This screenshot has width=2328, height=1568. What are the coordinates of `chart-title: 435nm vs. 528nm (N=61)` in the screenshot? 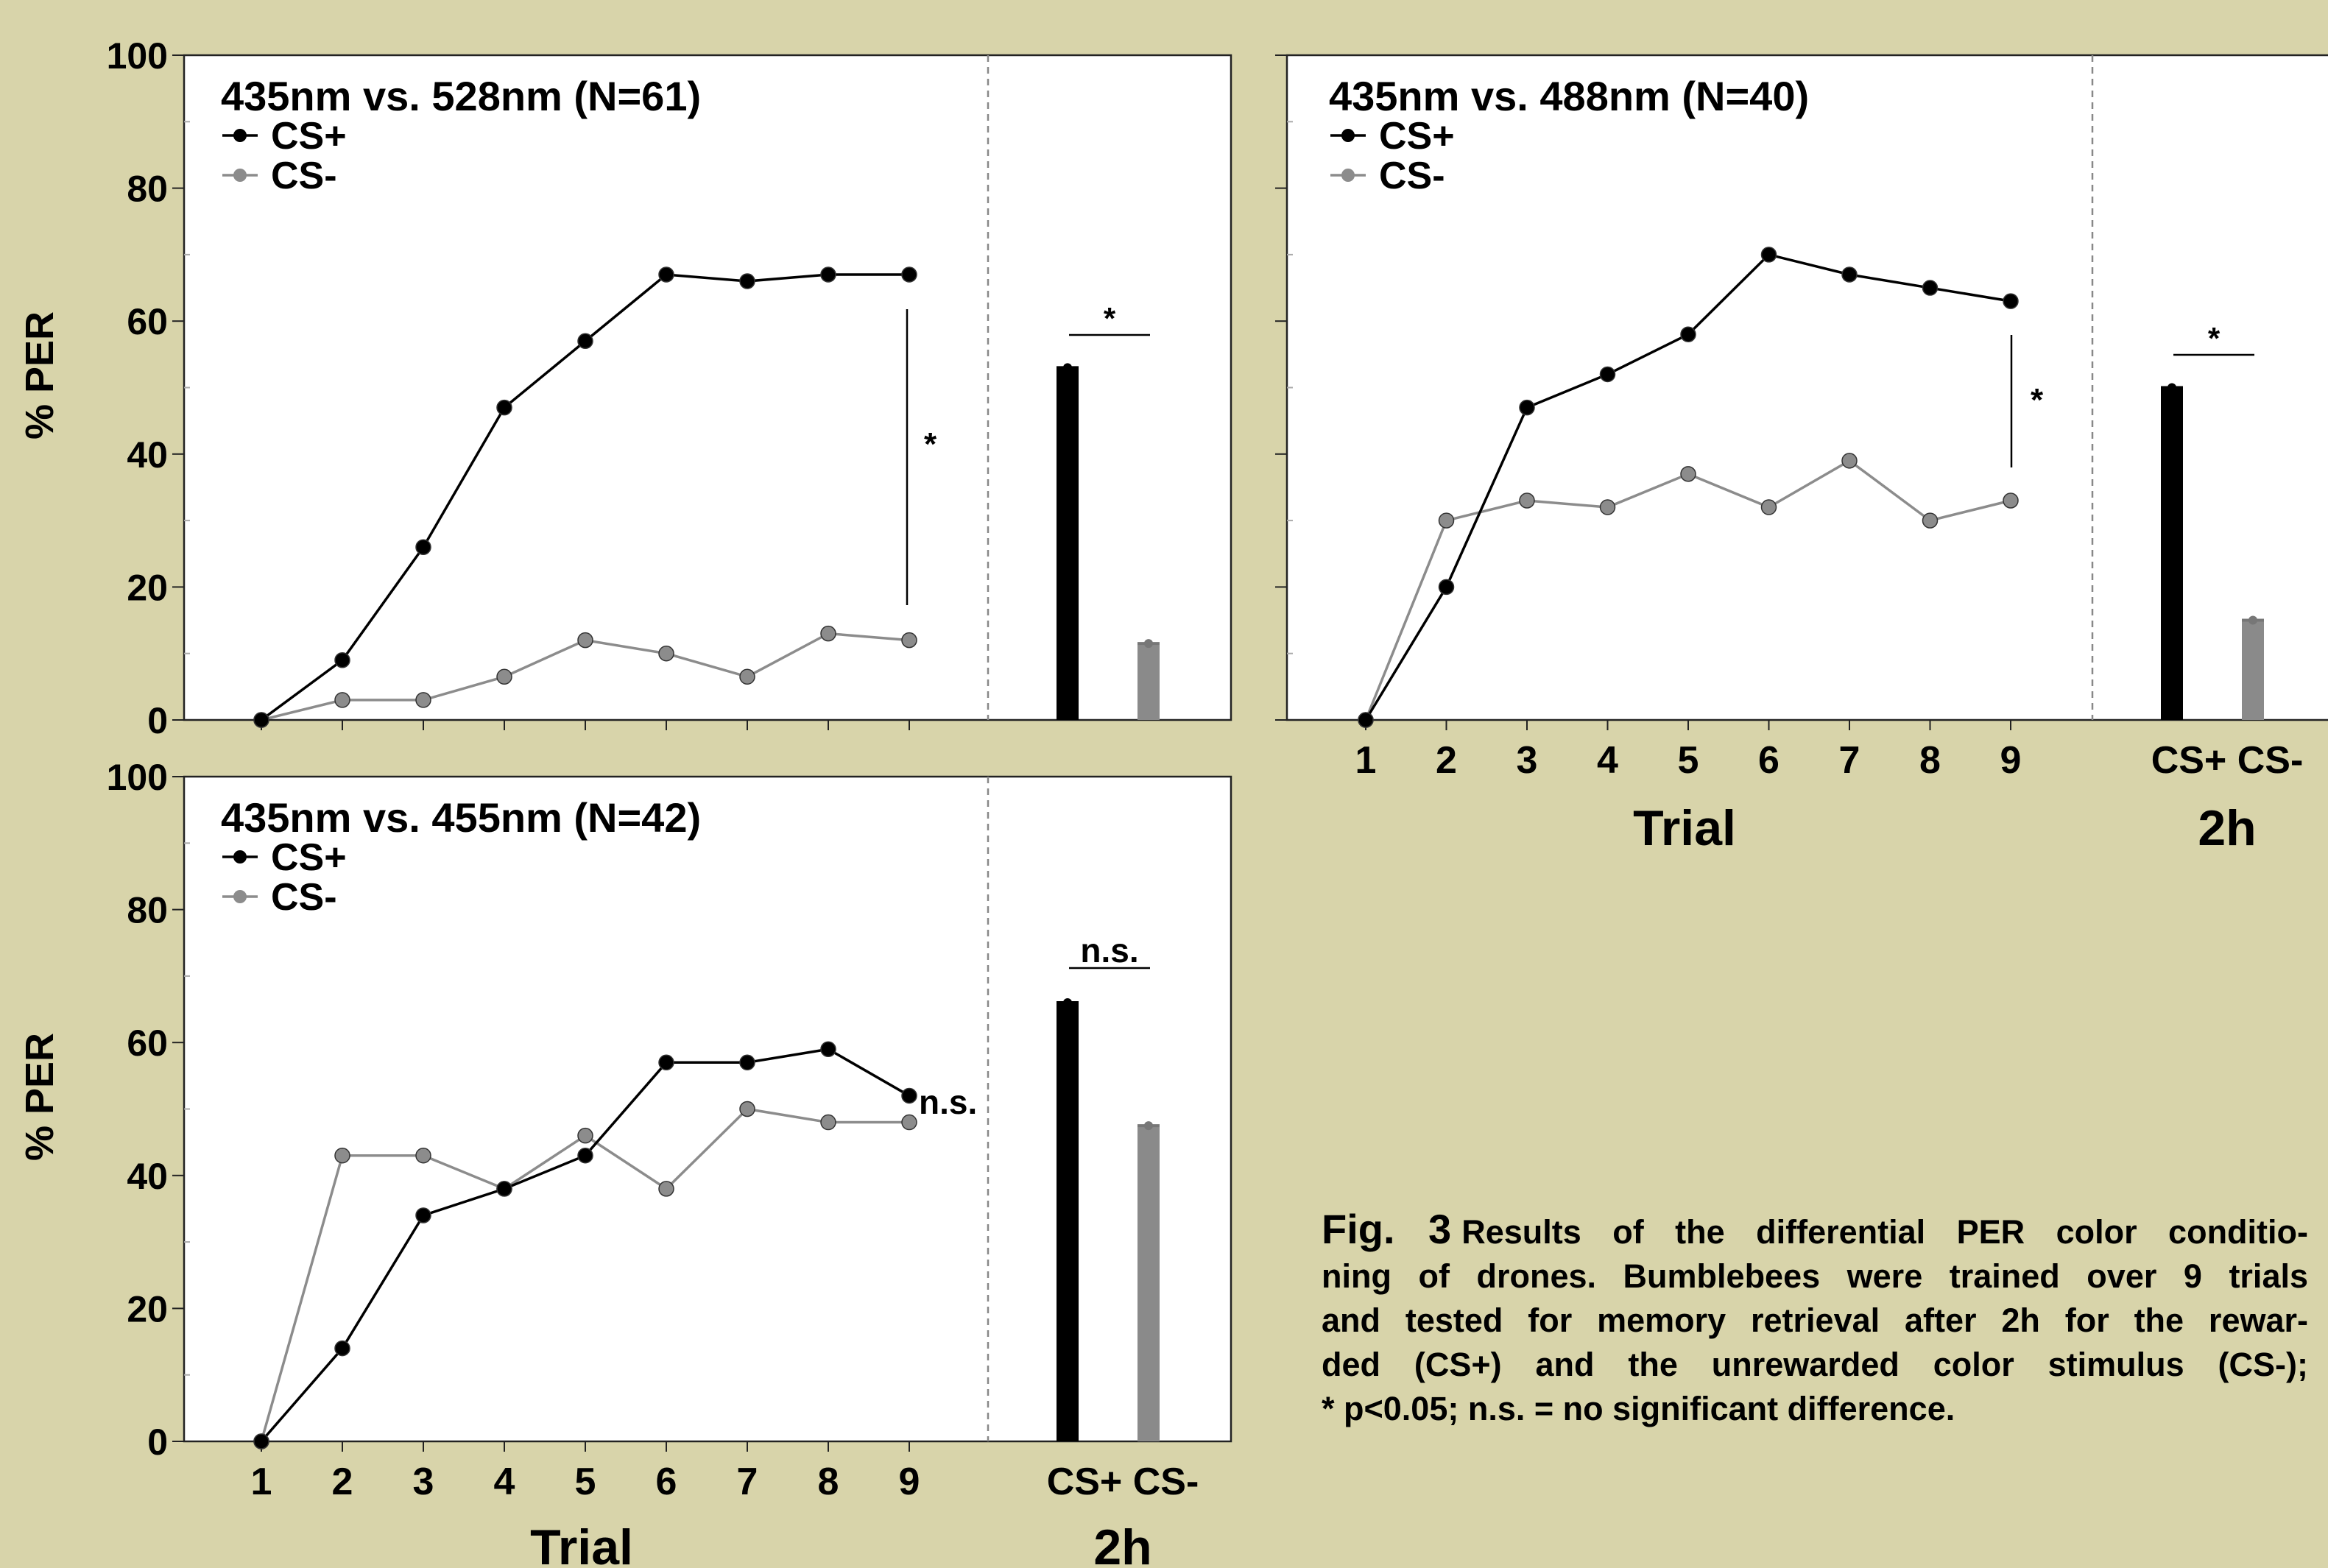 It's located at (461, 96).